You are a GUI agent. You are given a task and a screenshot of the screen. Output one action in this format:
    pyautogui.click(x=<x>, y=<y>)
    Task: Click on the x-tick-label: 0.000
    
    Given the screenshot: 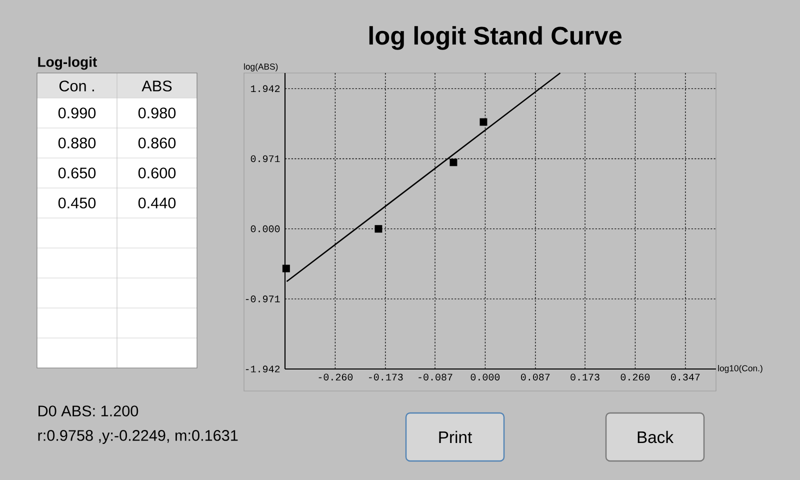 What is the action you would take?
    pyautogui.click(x=485, y=377)
    